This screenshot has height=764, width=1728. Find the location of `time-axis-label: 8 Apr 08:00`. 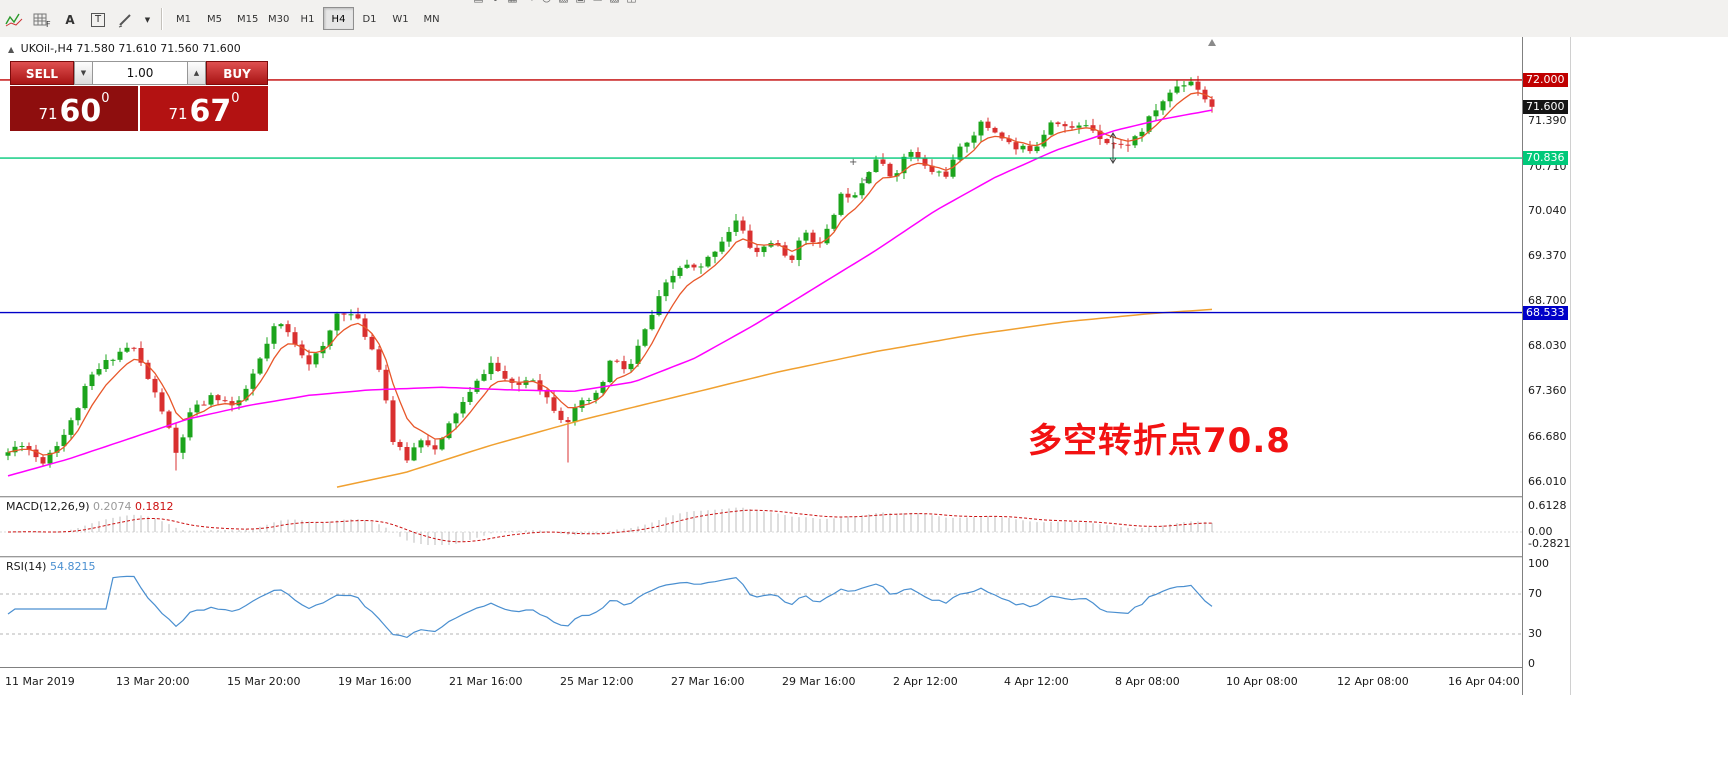

time-axis-label: 8 Apr 08:00 is located at coordinates (1147, 681).